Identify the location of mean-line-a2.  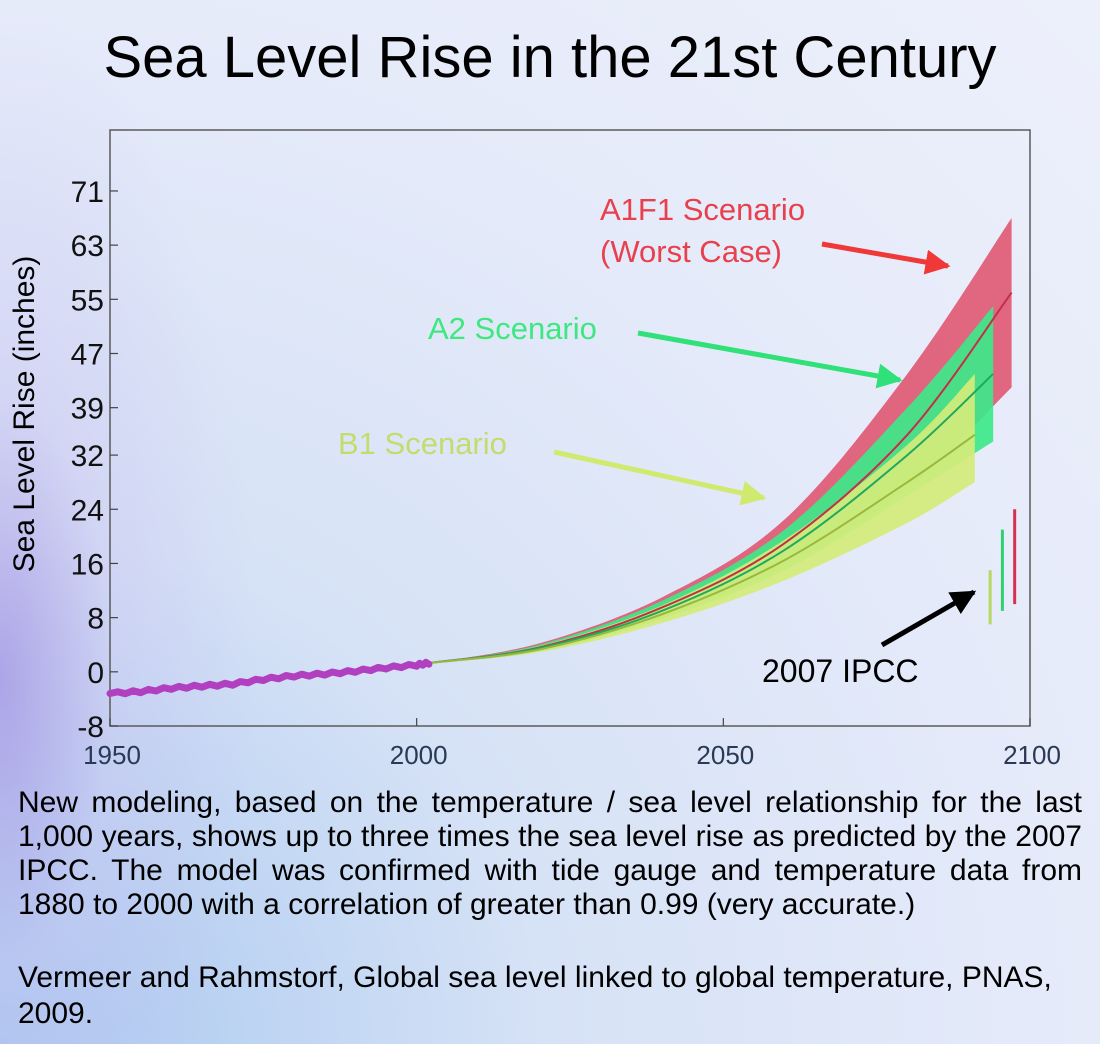
(711, 519).